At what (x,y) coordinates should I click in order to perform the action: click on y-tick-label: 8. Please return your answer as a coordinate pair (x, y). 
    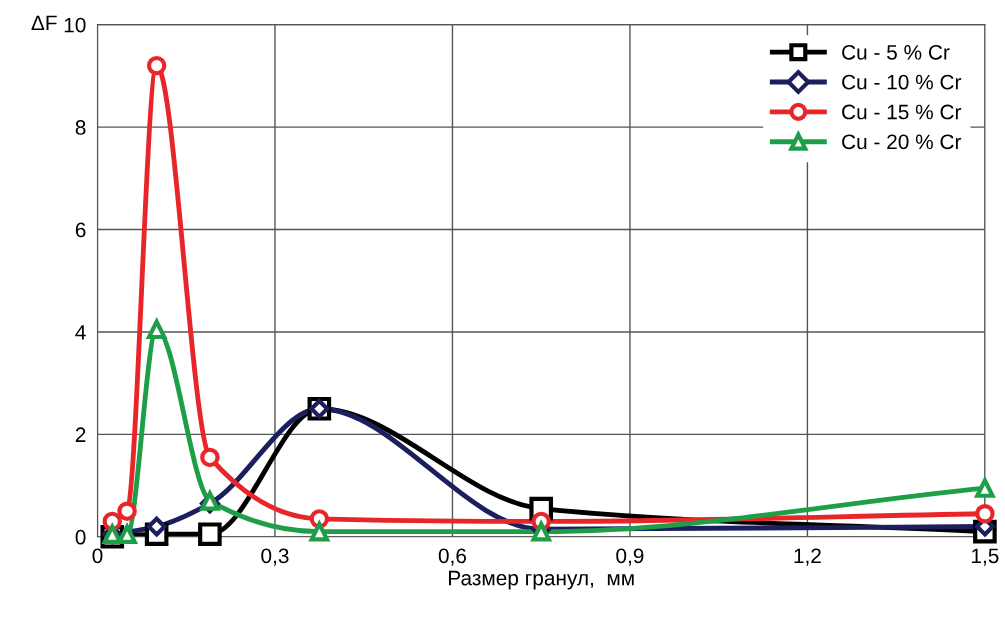
    Looking at the image, I should click on (80, 127).